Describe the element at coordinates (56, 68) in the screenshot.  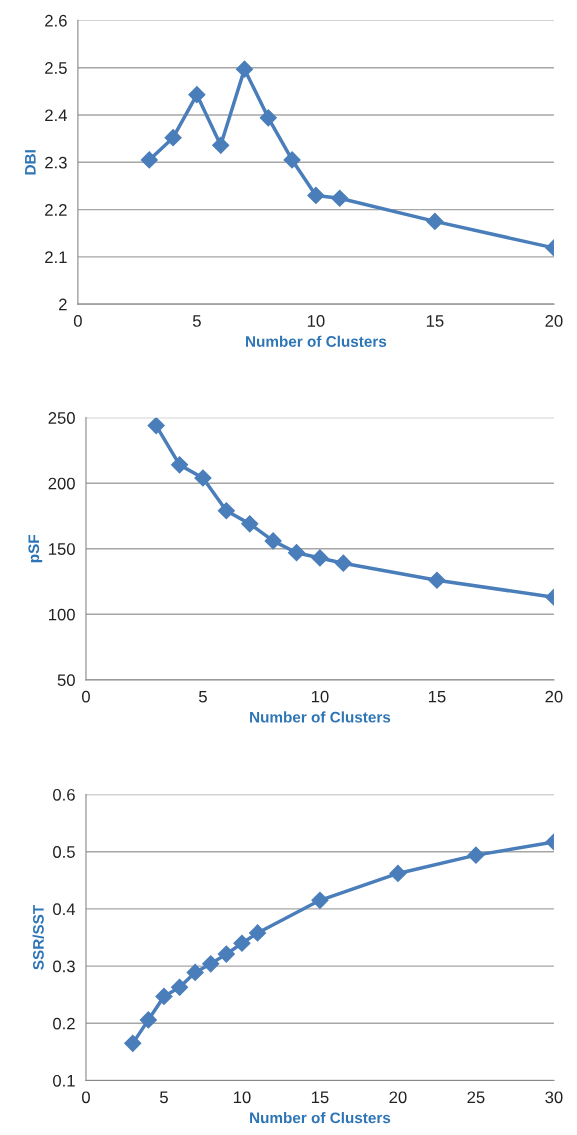
I see `y-tick-label: 2.5` at that location.